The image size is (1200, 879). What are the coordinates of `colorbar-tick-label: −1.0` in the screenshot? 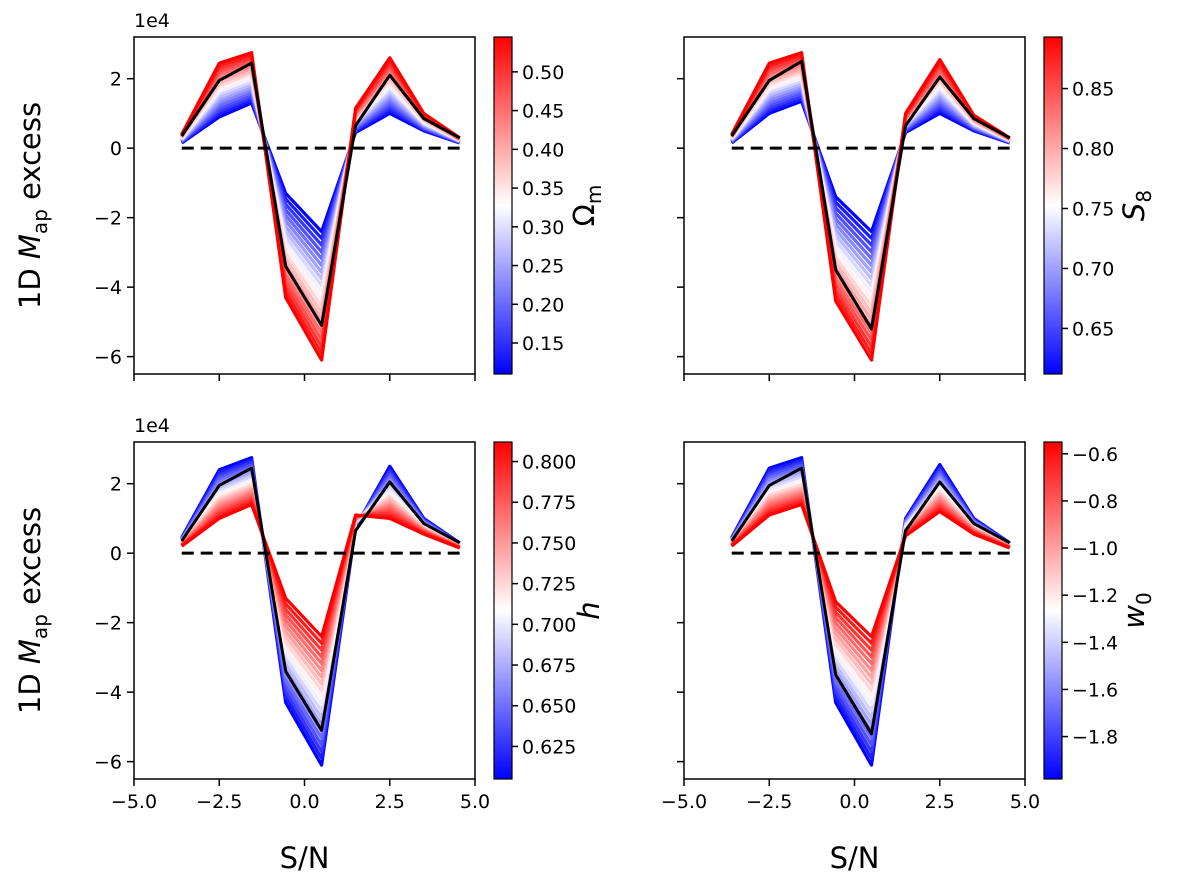 It's located at (1095, 549).